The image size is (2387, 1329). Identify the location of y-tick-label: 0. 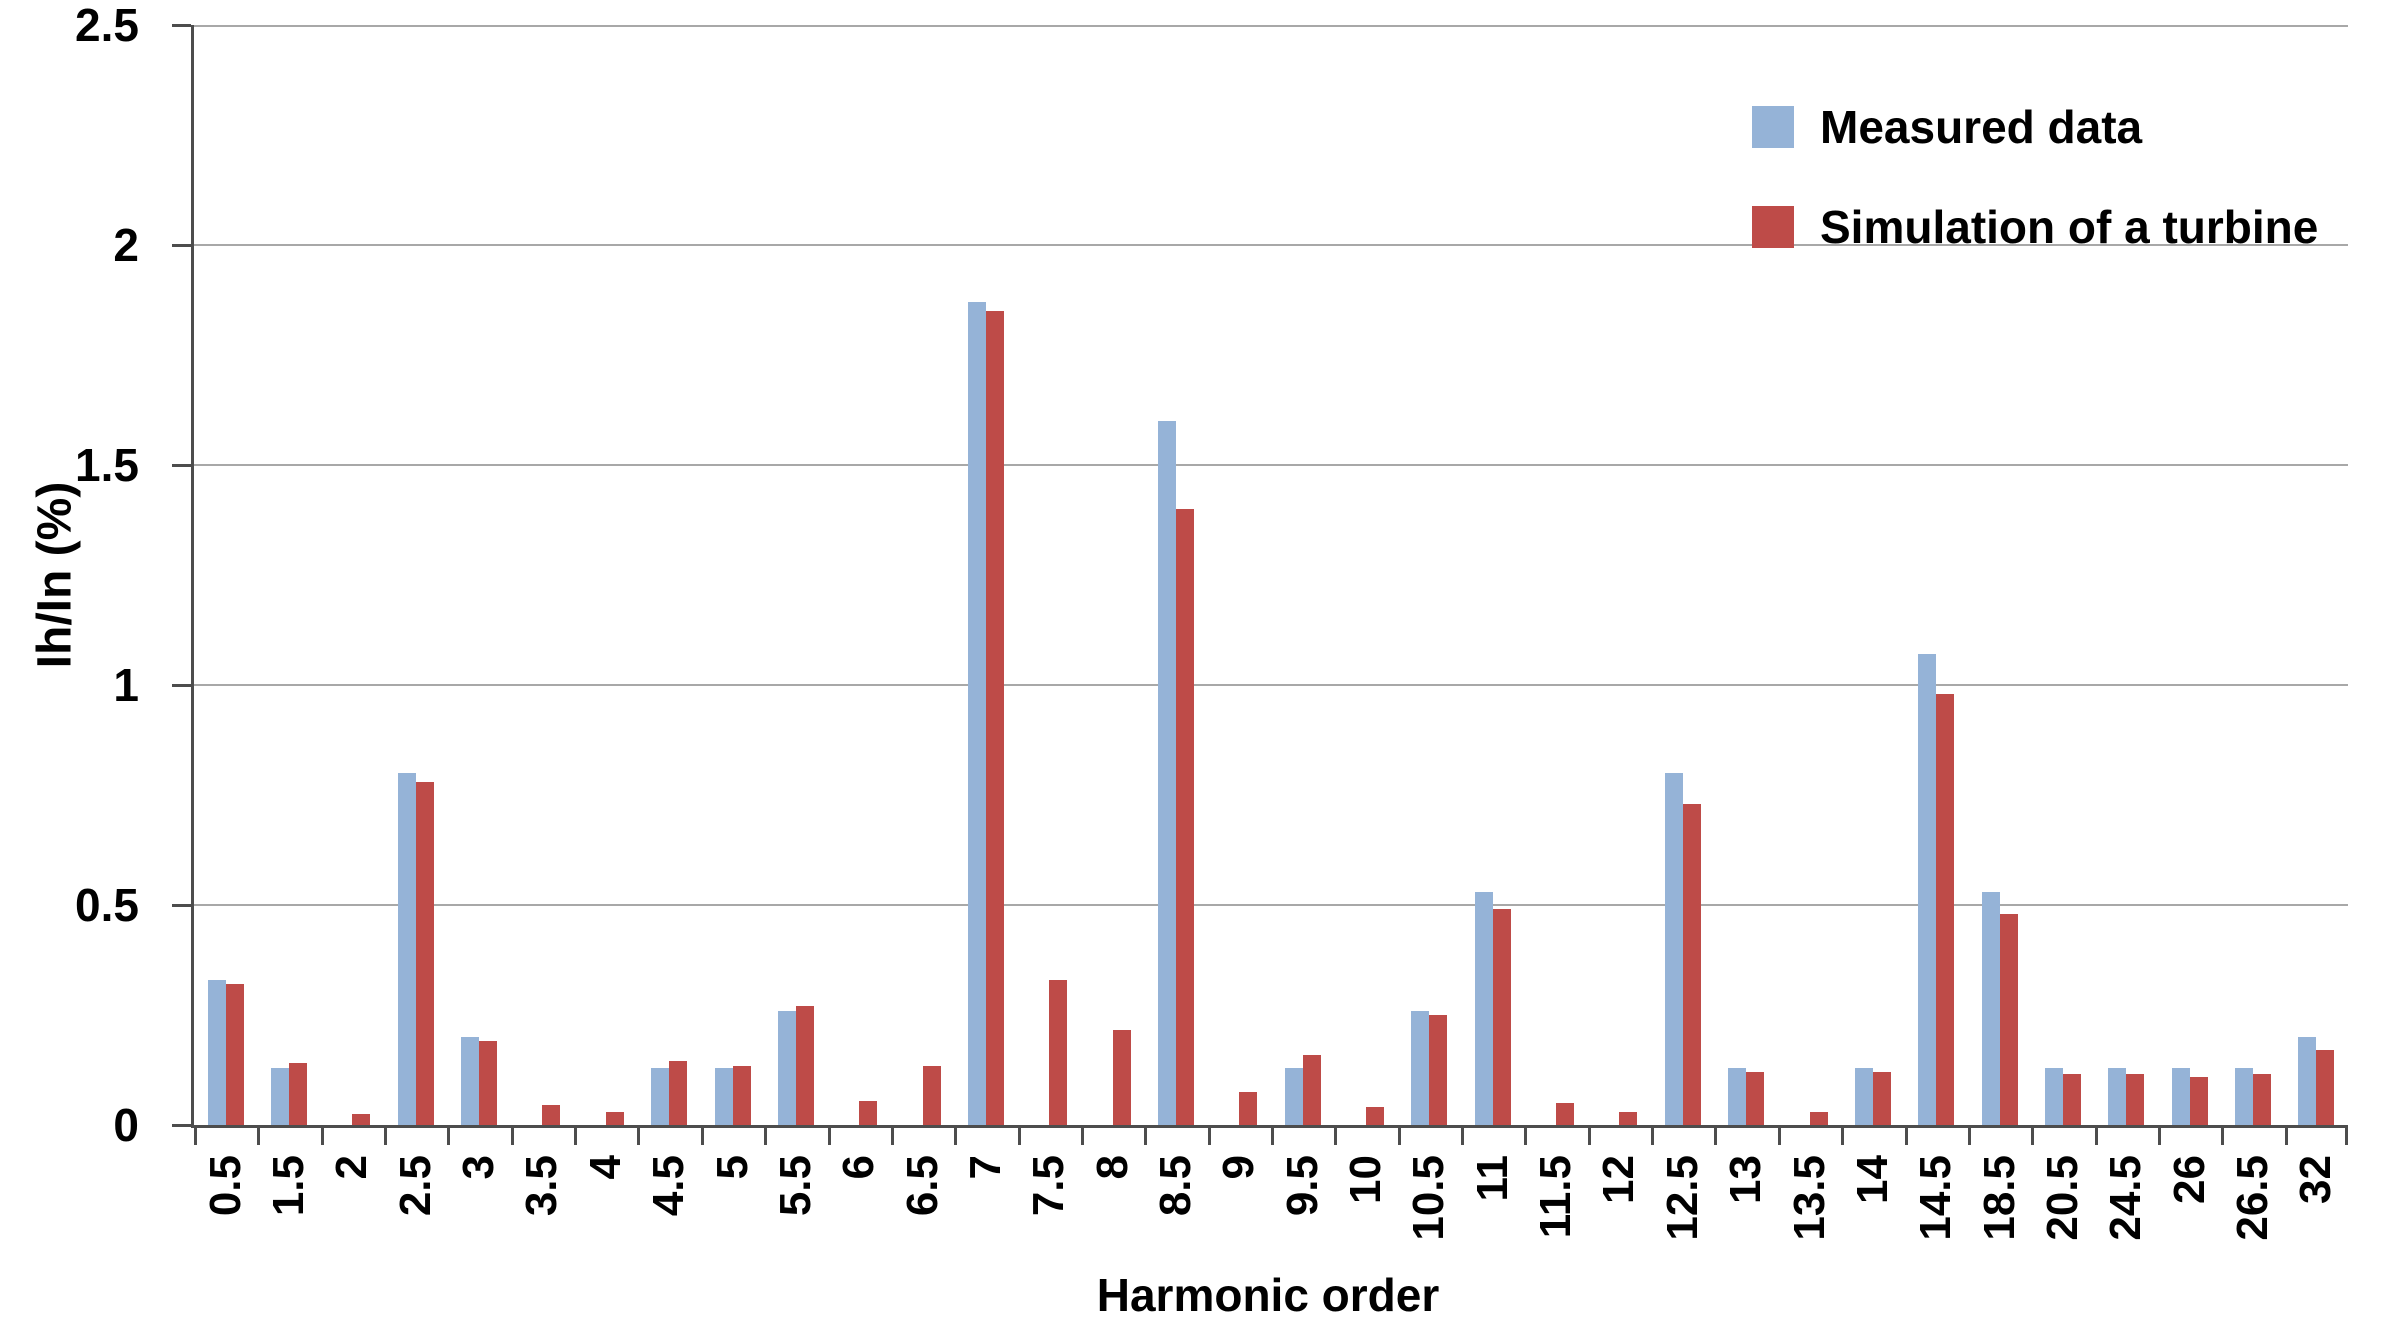
(126, 1125).